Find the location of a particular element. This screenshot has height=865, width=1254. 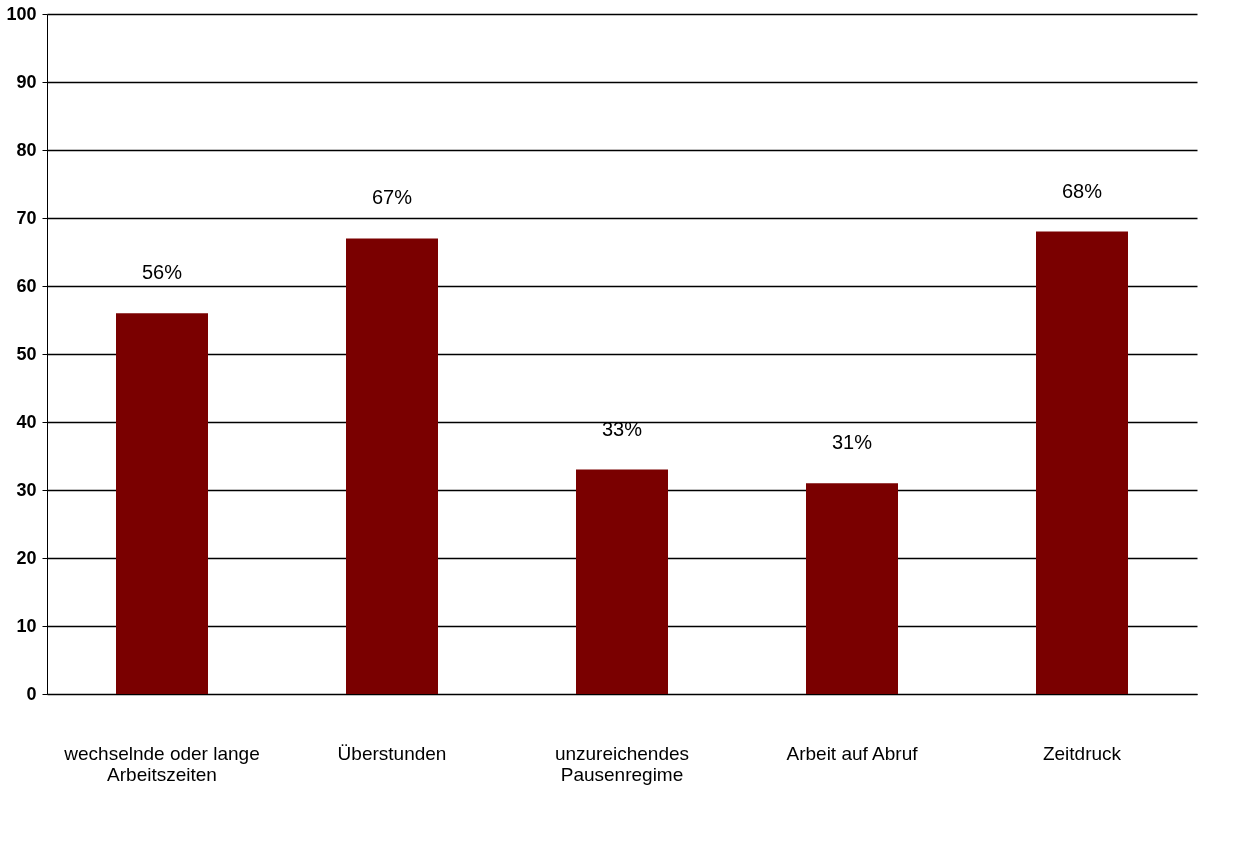

data-label: 67% is located at coordinates (392, 197).